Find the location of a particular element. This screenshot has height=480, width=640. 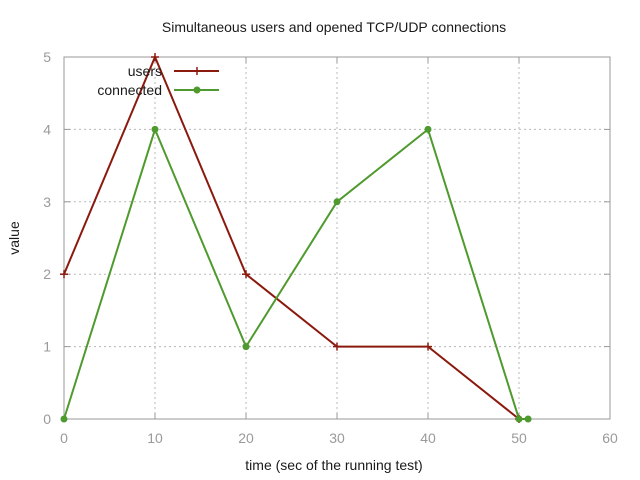

y-tick-label: 0 is located at coordinates (47, 419).